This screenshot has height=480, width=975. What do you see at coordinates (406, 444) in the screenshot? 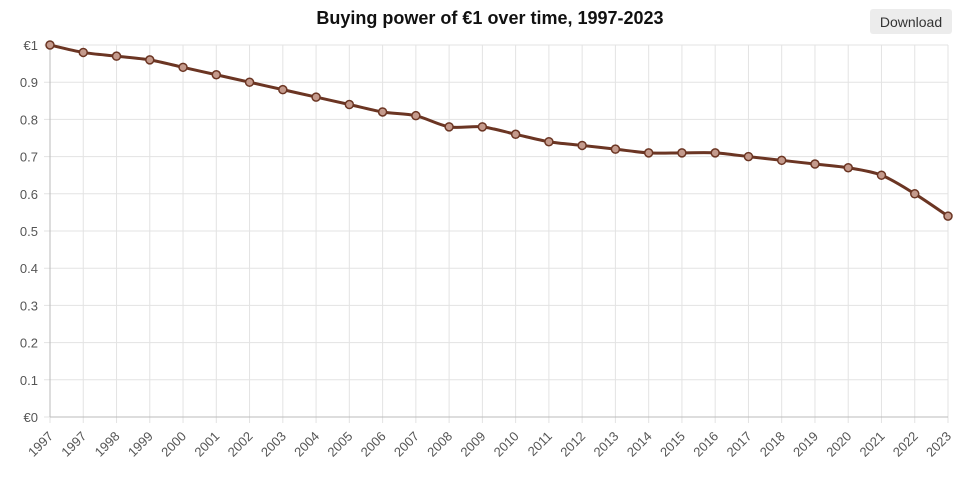
I see `x-tick-label: 2007` at bounding box center [406, 444].